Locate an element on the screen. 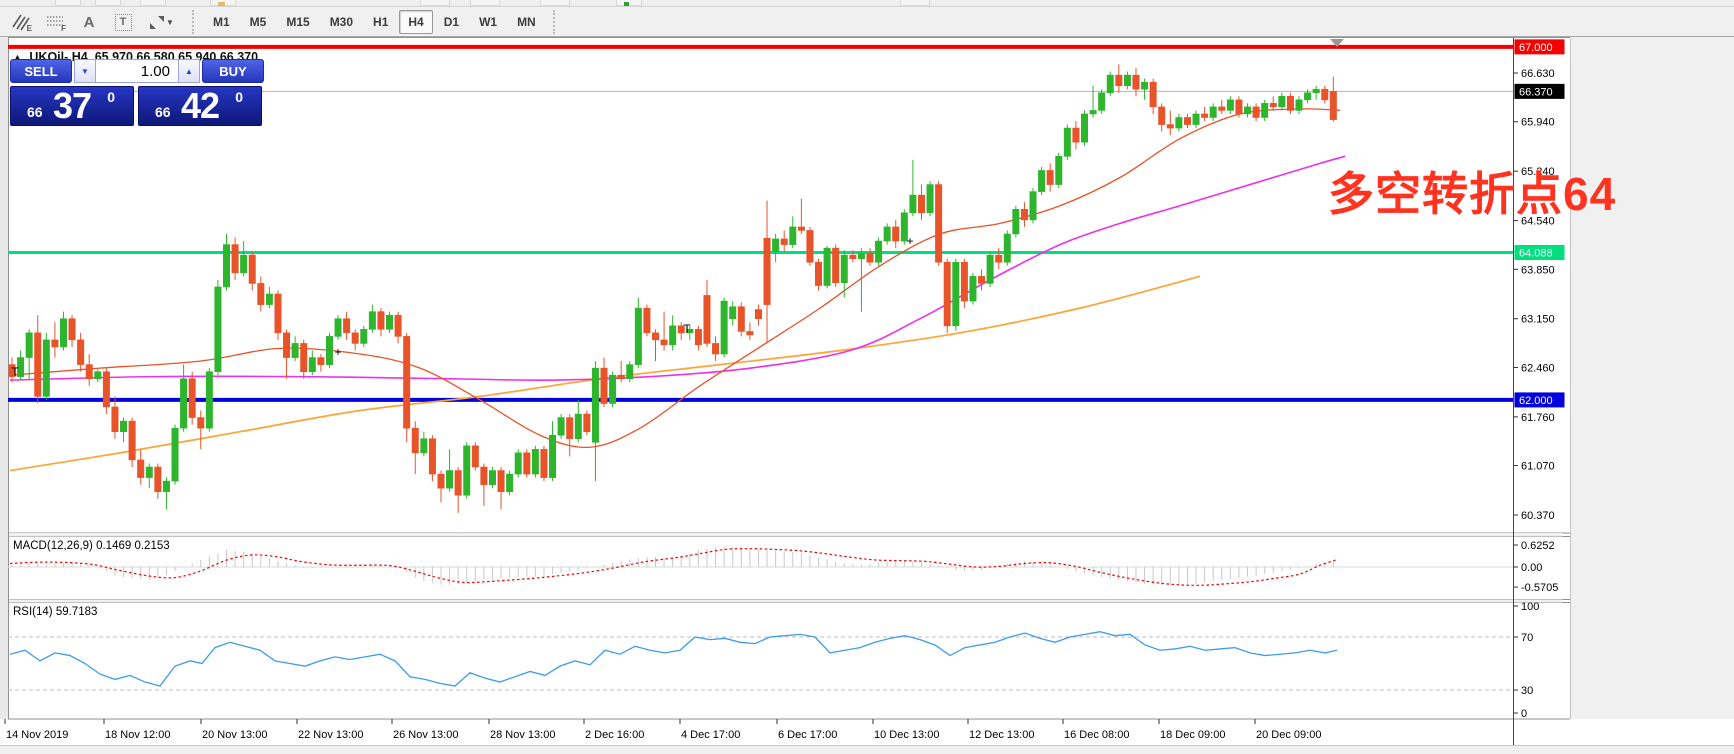 This screenshot has height=754, width=1734. rsi-line is located at coordinates (673, 659).